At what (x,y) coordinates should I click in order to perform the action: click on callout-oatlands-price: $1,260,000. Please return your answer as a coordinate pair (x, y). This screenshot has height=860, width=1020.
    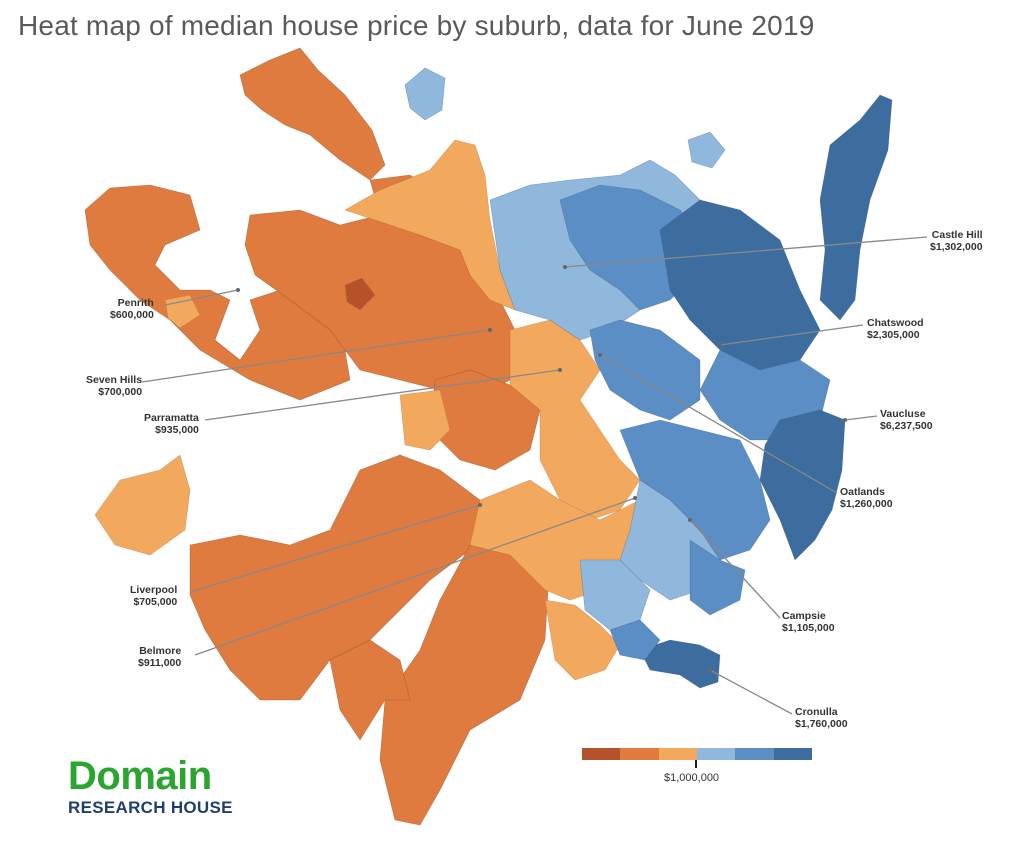
    Looking at the image, I should click on (866, 504).